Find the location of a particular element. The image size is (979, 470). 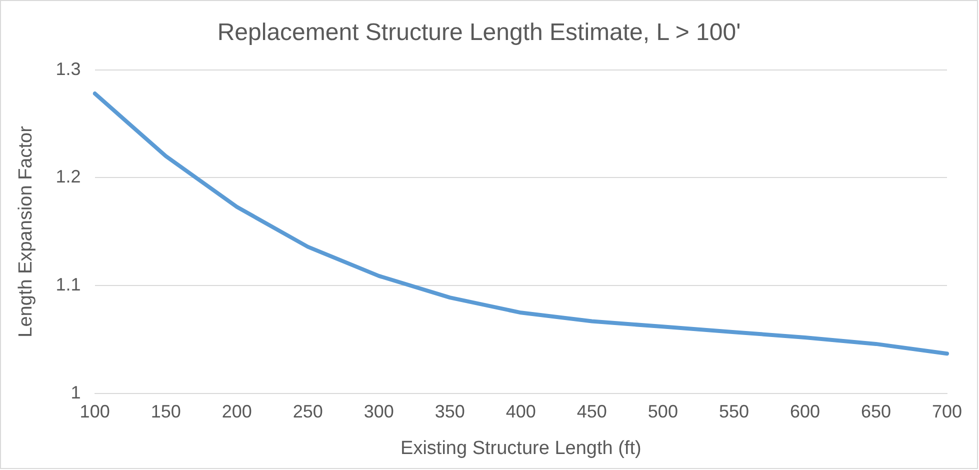

x-tick-label: 700 is located at coordinates (947, 411).